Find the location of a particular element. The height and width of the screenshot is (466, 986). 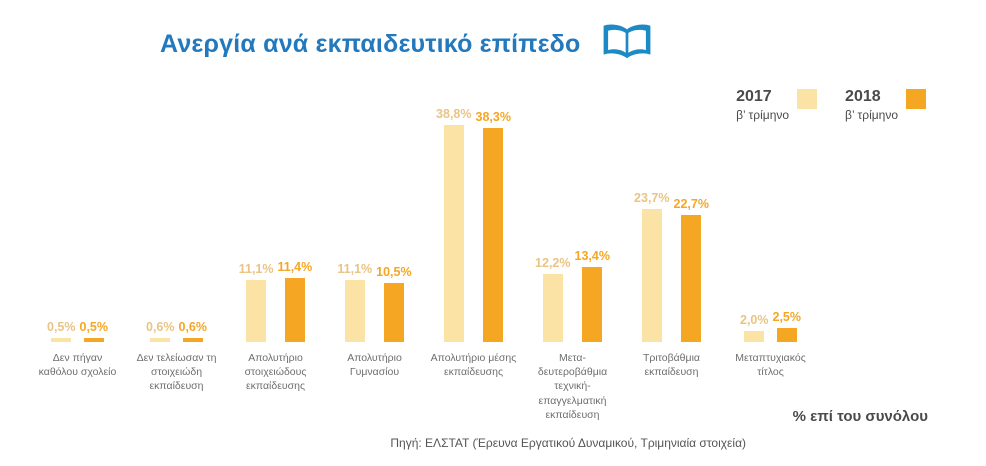

bar-wrap: 10,5% is located at coordinates (394, 303).